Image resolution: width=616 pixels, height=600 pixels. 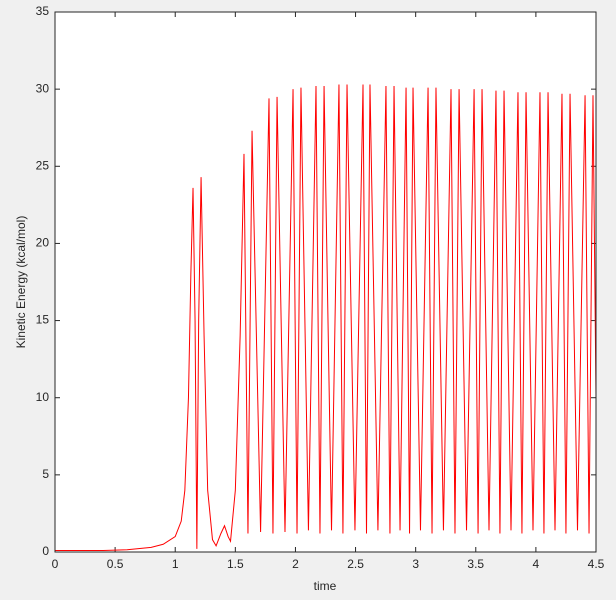 What do you see at coordinates (415, 564) in the screenshot?
I see `x-tick-label: 3` at bounding box center [415, 564].